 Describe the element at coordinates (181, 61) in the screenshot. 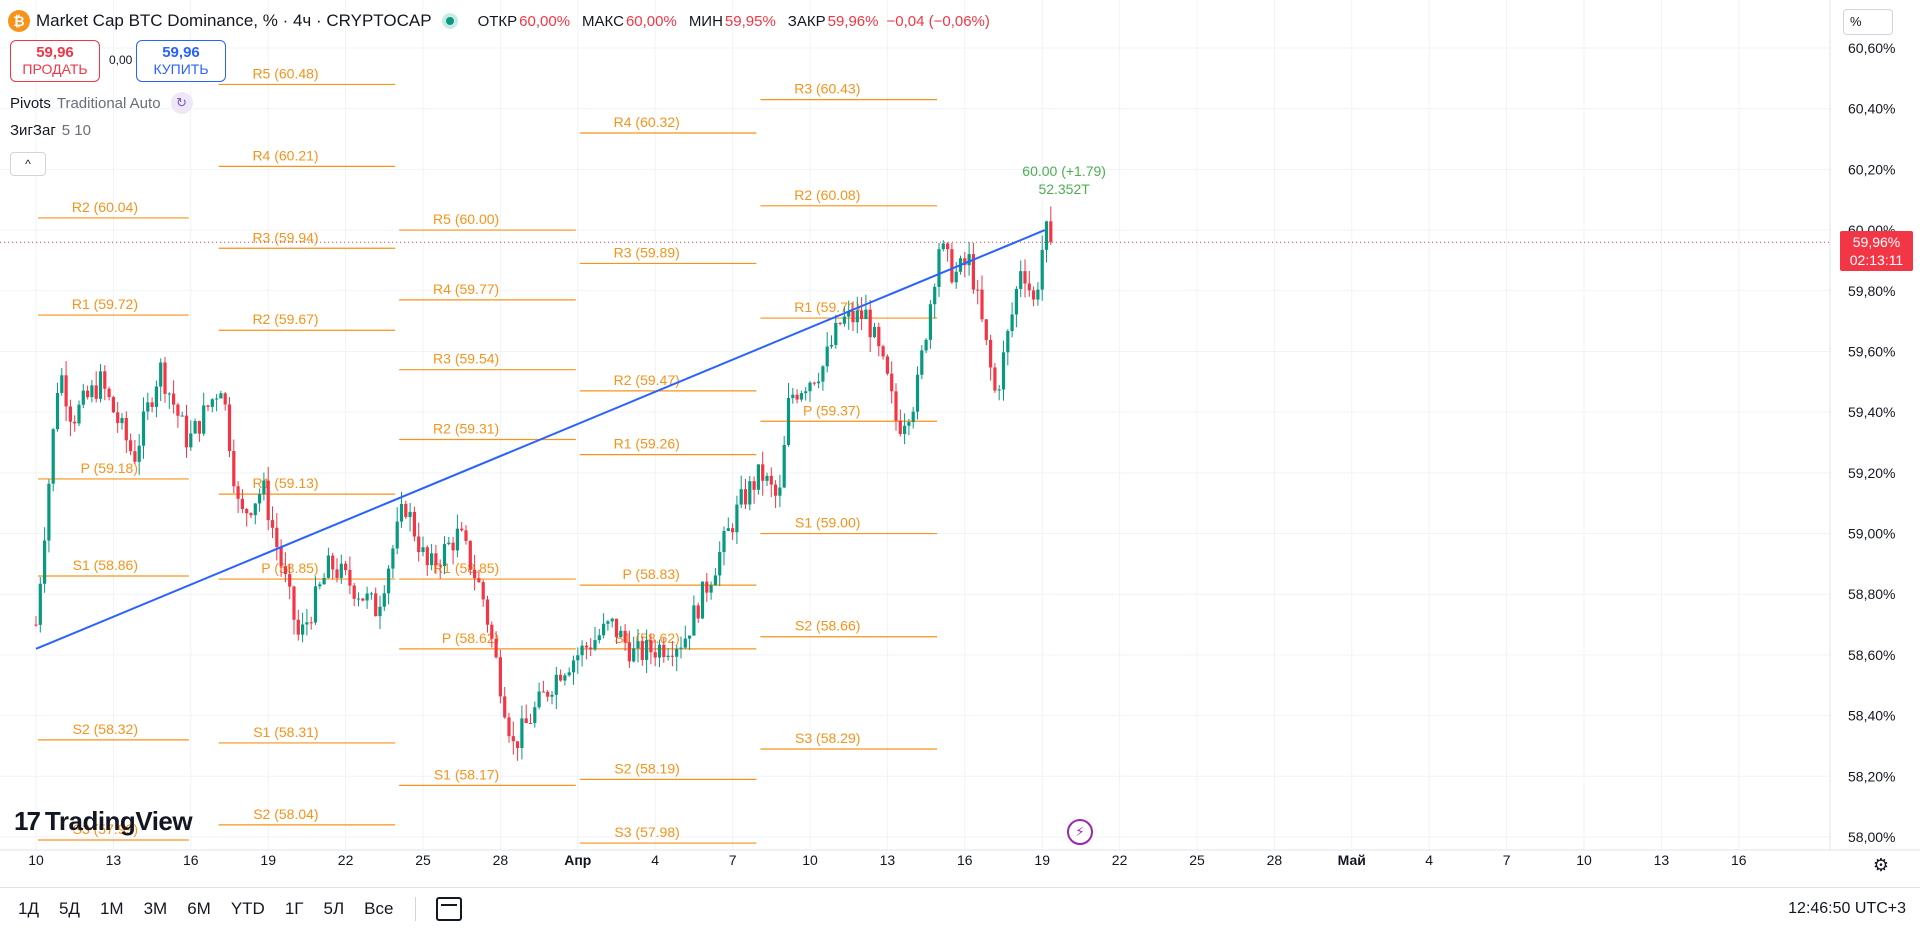

I see `buy-button: 59,96 КУПИТЬ` at that location.